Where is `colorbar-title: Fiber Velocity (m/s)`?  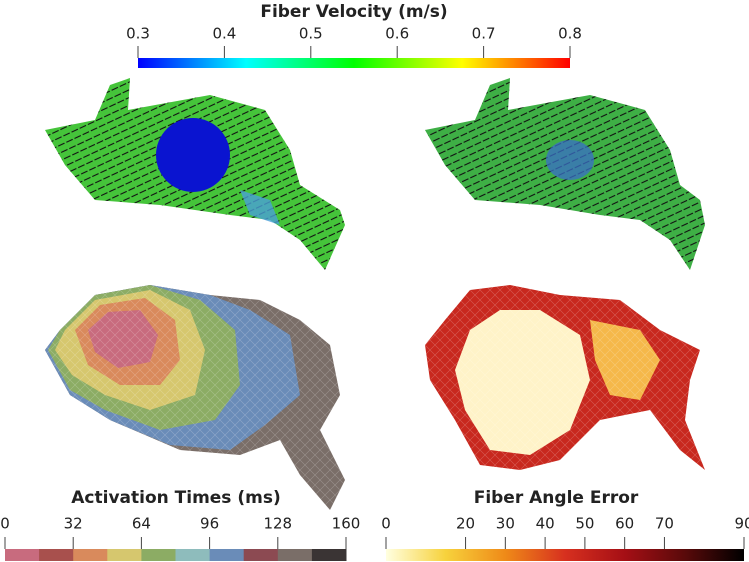
colorbar-title: Fiber Velocity (m/s) is located at coordinates (353, 12).